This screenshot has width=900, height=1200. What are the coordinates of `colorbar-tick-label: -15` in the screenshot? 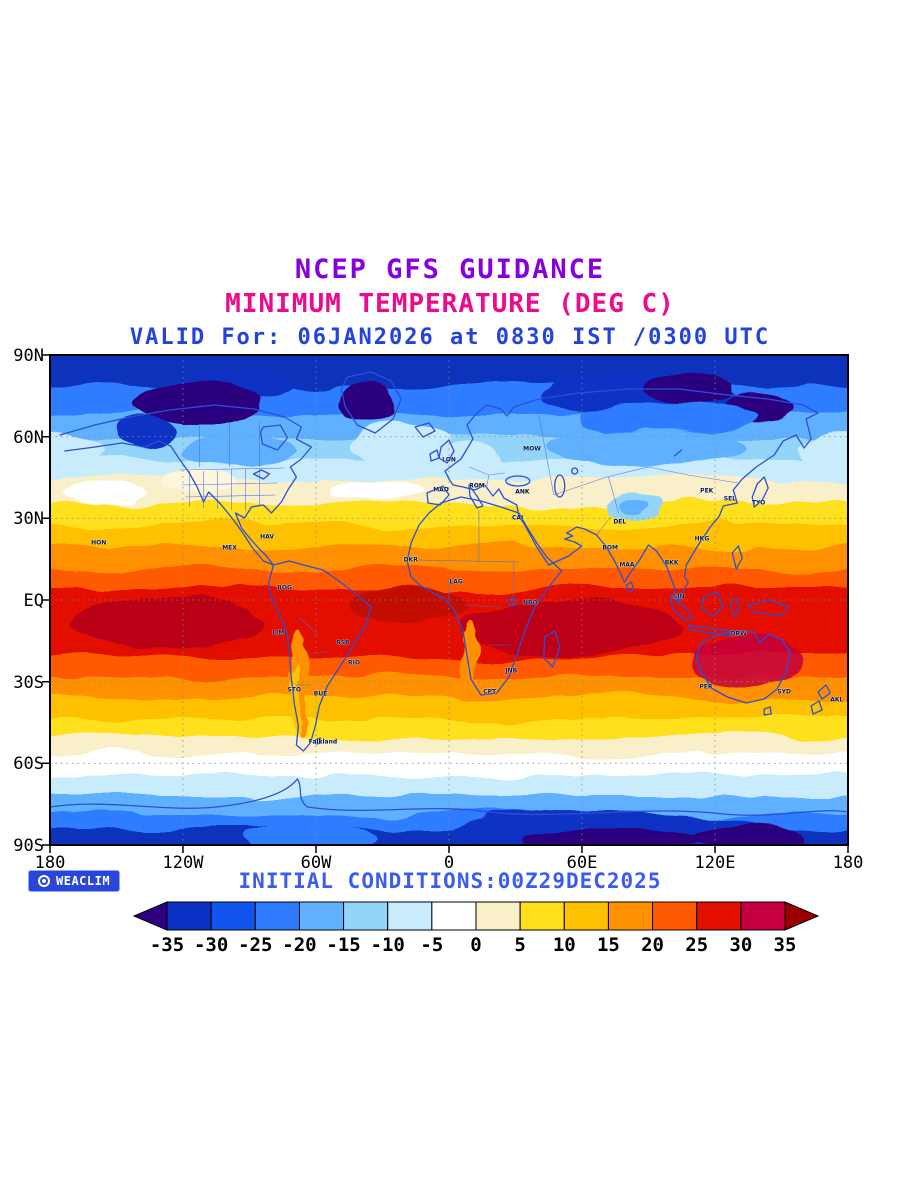 It's located at (343, 945).